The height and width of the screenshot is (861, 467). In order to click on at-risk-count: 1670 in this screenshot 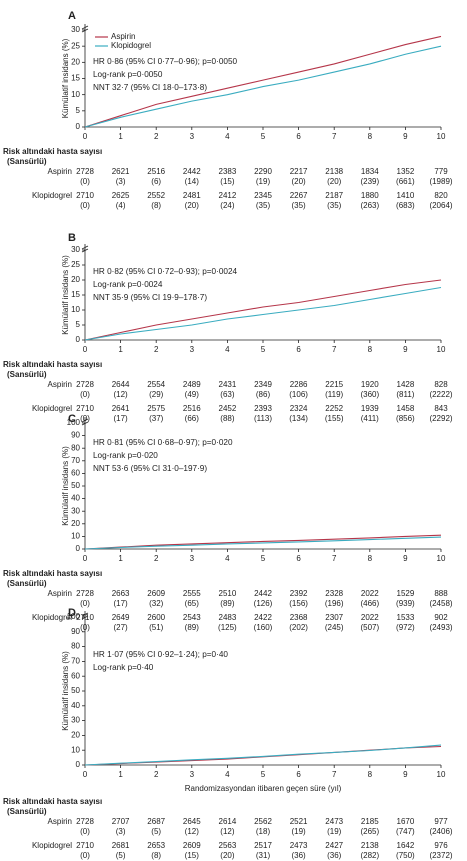, I will do `click(406, 821)`.